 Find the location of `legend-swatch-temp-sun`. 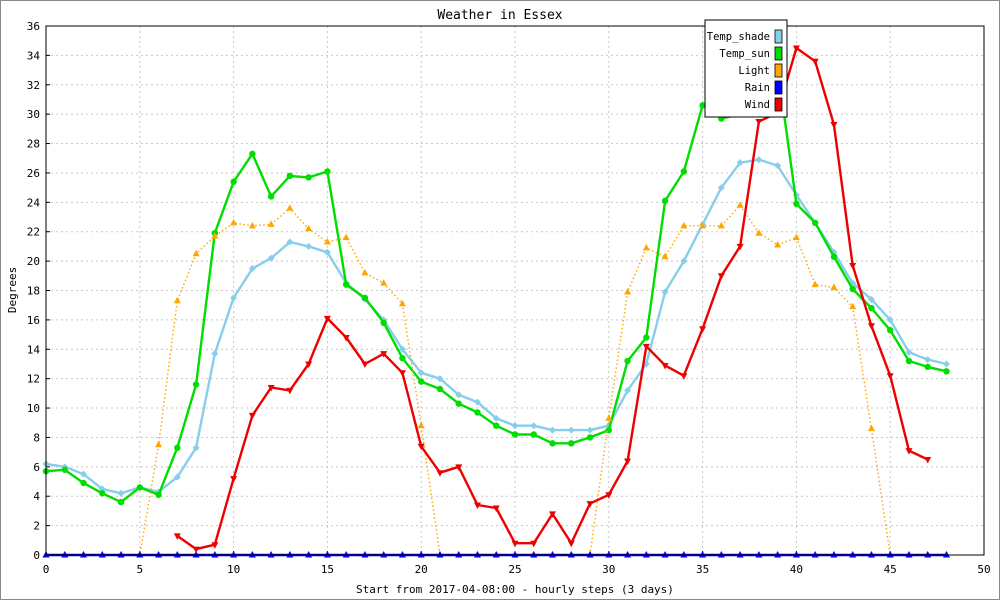

legend-swatch-temp-sun is located at coordinates (778, 53).